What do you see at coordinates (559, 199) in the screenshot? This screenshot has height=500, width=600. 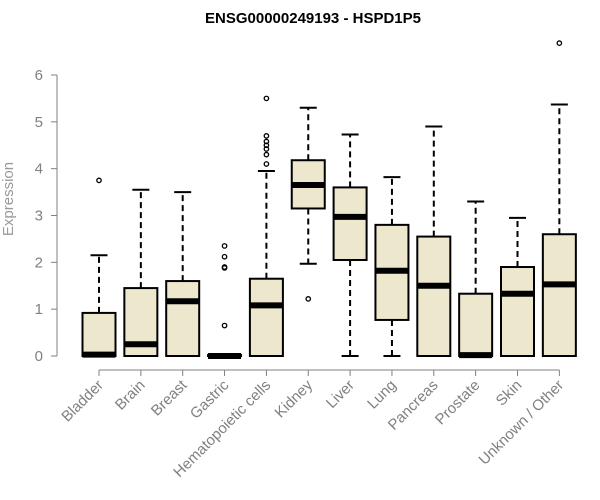 I see `box-group-unknown-other` at bounding box center [559, 199].